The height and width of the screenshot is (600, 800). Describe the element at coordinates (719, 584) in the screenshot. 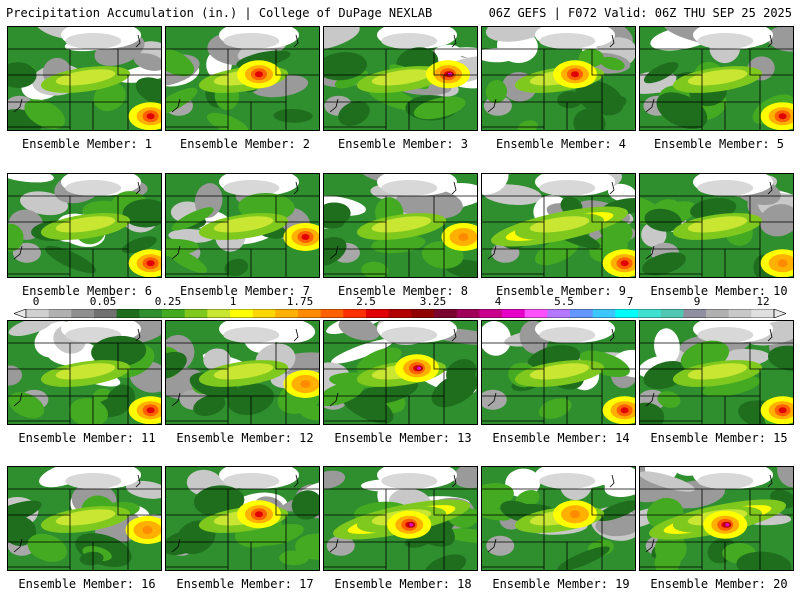

I see `ensemble-member-label: Ensemble Member: 20` at that location.